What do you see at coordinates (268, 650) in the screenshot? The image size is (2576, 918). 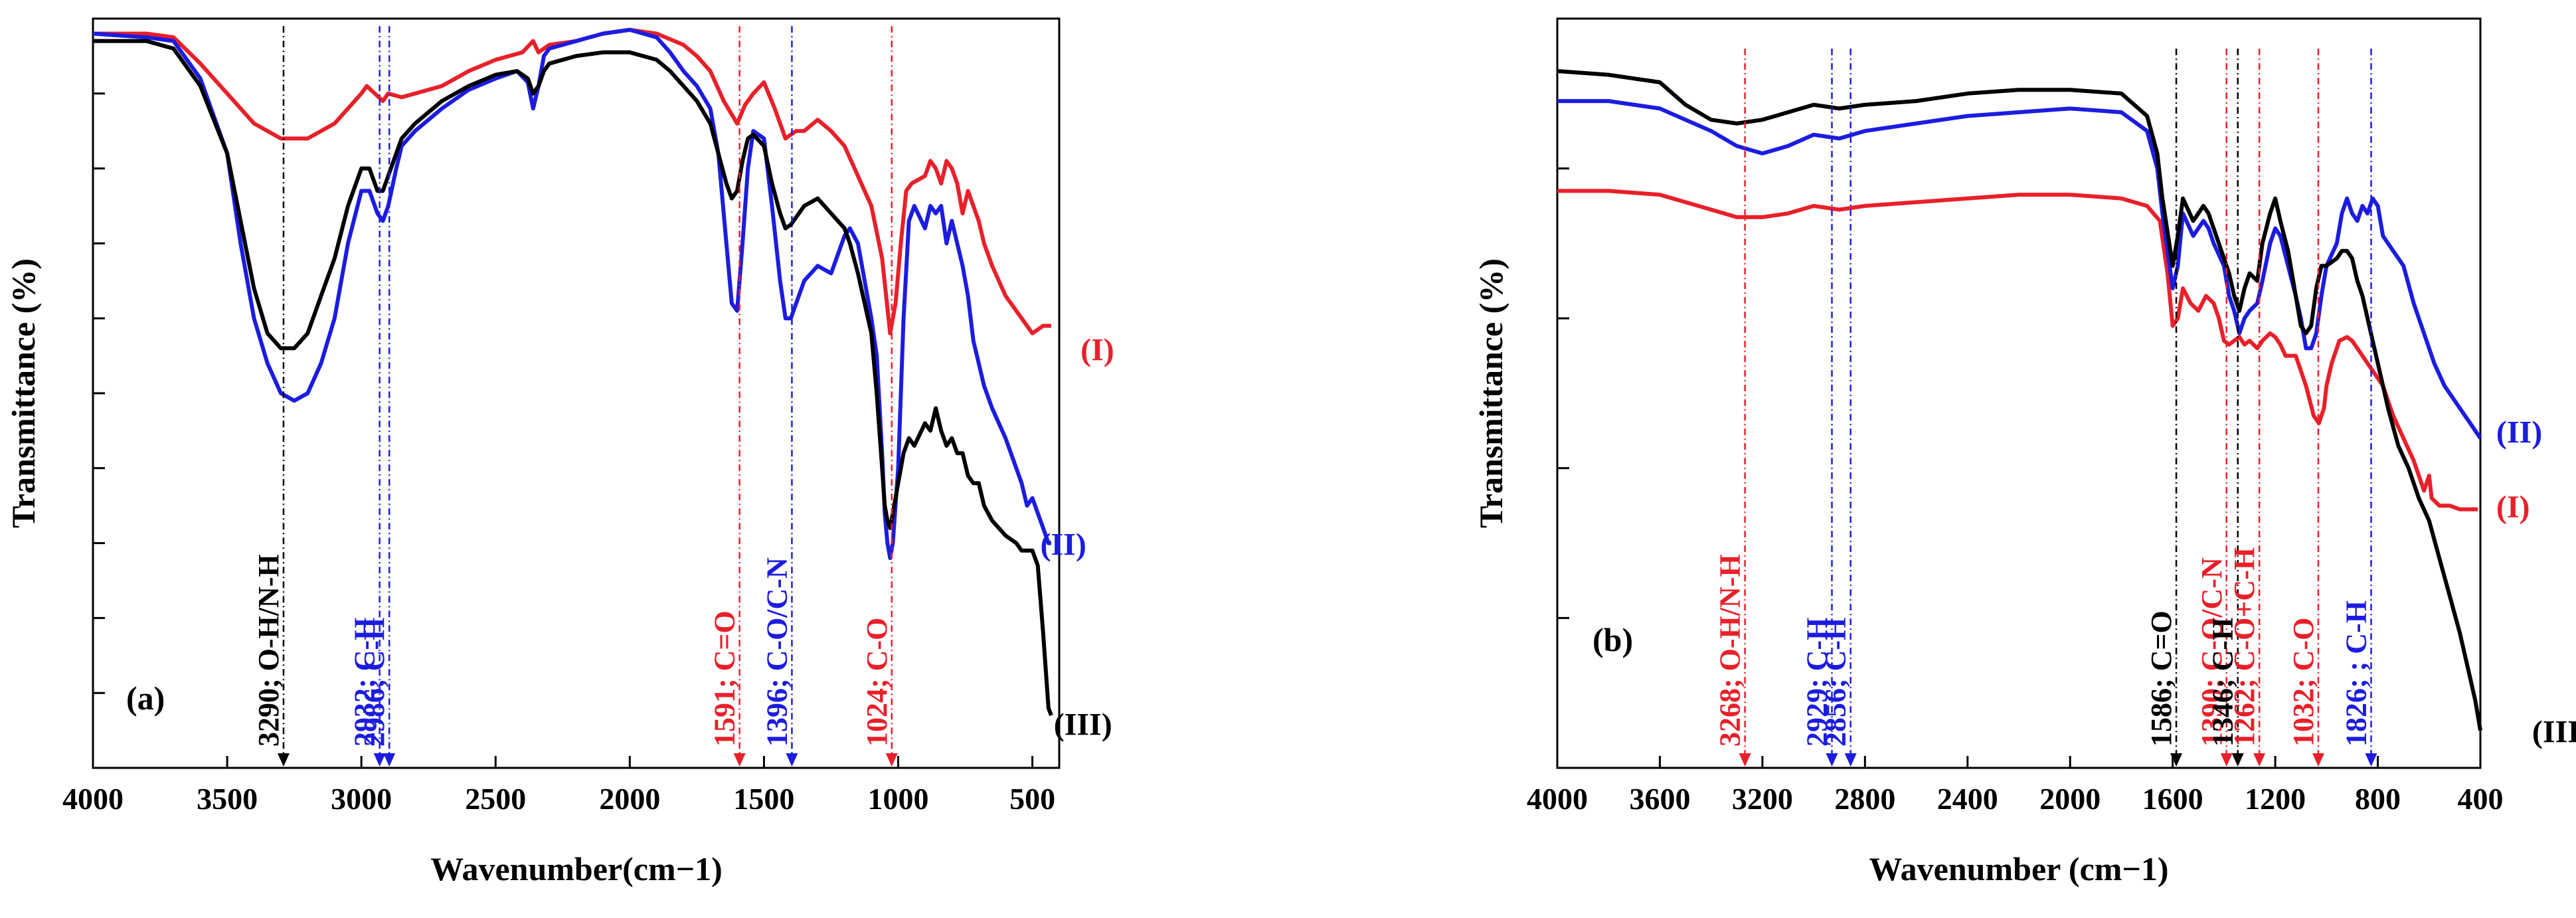 I see `annotation-label: 3290; O-H/N-H` at bounding box center [268, 650].